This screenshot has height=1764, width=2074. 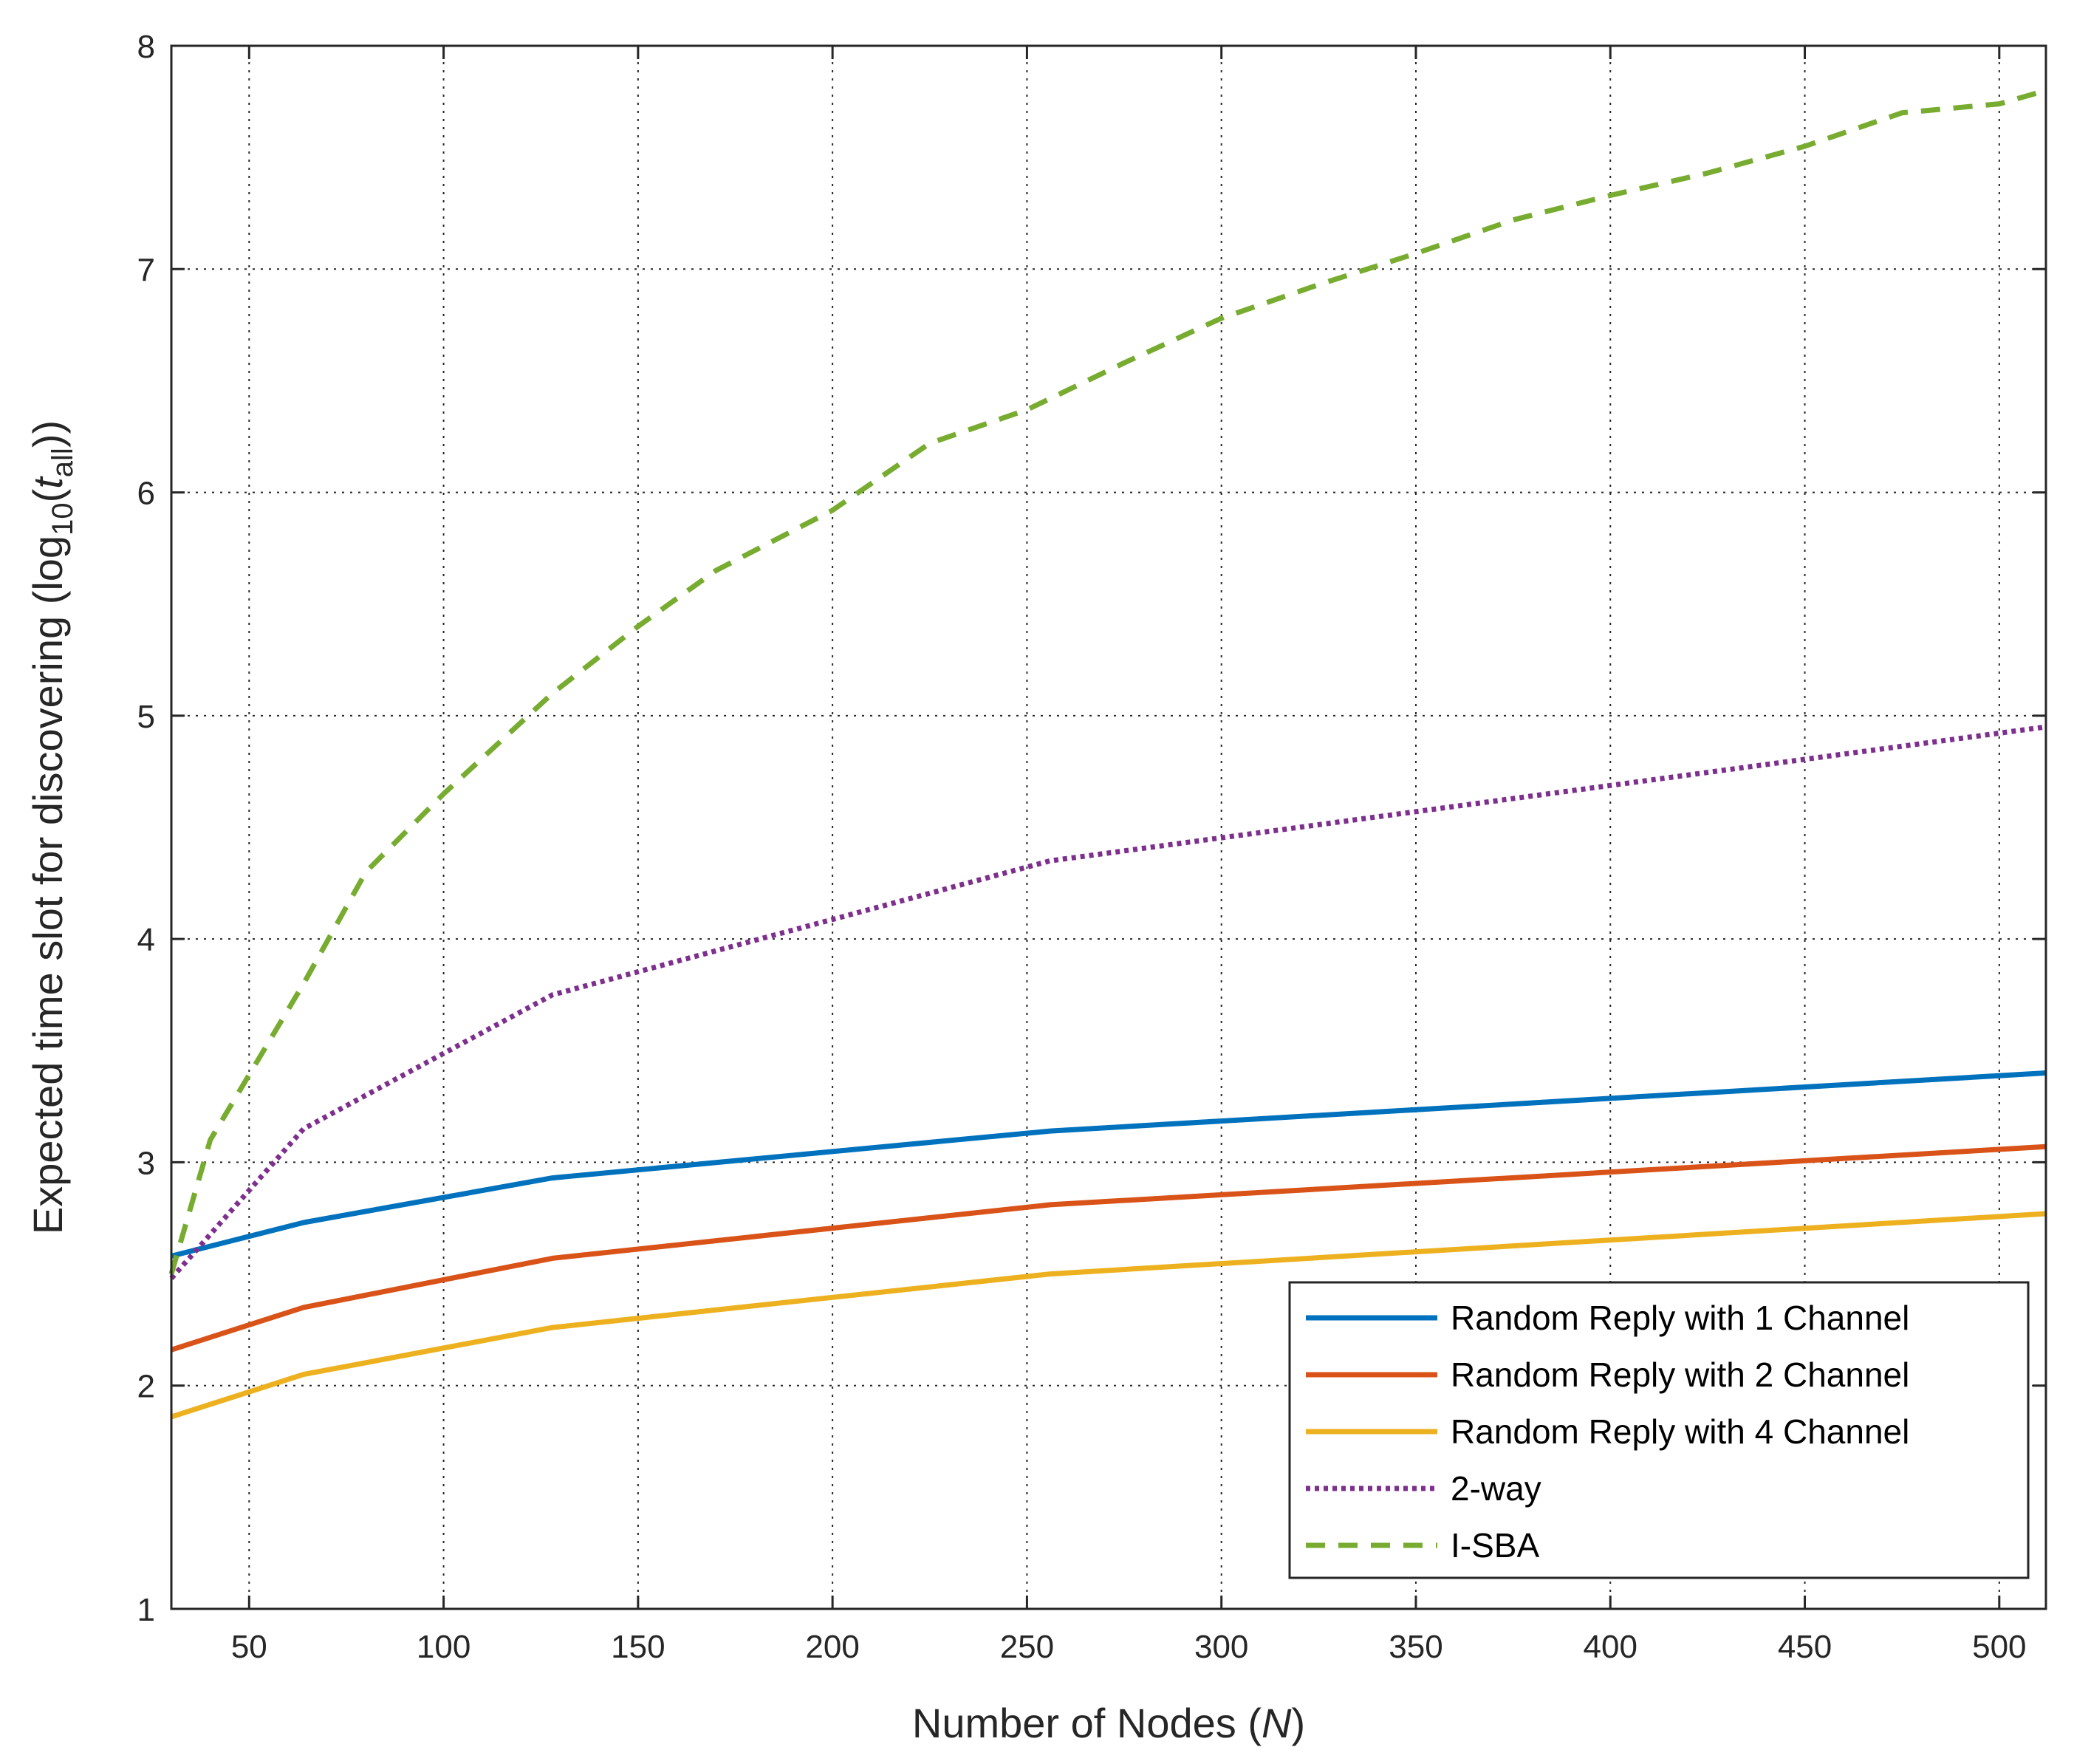 What do you see at coordinates (1999, 1647) in the screenshot?
I see `x-tick-label: 500` at bounding box center [1999, 1647].